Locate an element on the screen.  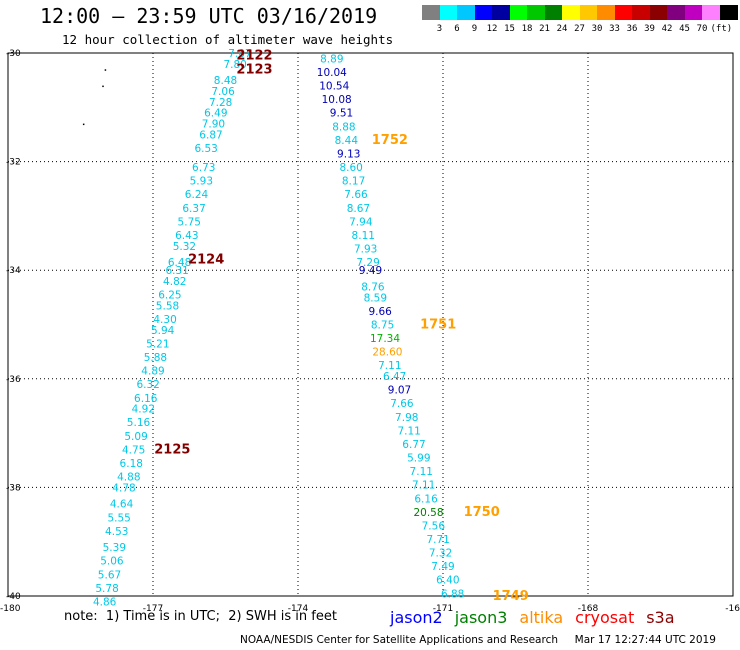
wave-height-value: 5.88 is located at coordinates (155, 358).